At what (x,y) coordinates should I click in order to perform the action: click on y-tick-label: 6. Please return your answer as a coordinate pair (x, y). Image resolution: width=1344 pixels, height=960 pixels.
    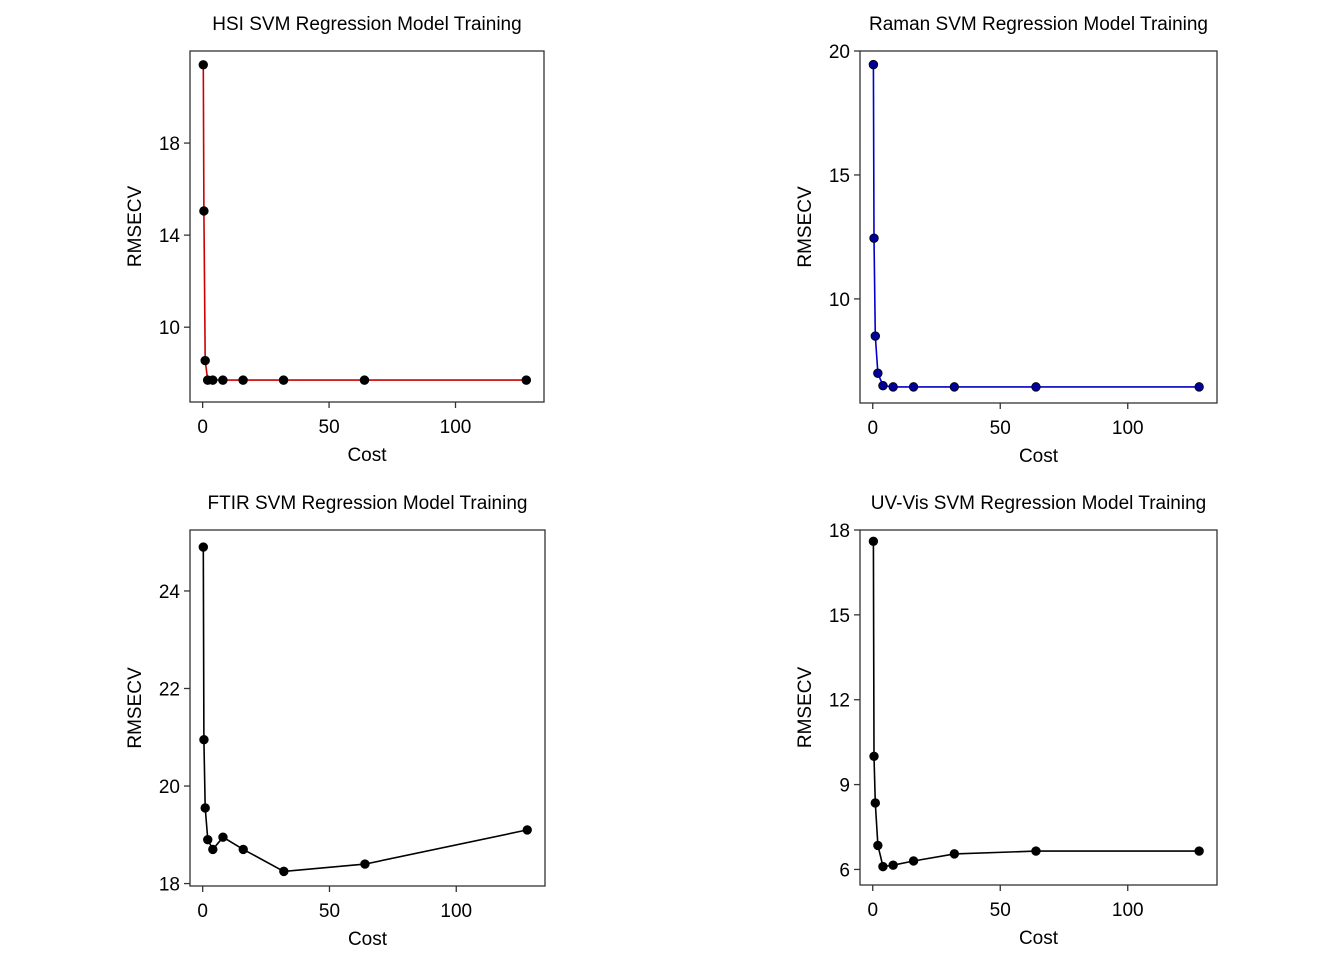
    Looking at the image, I should click on (844, 870).